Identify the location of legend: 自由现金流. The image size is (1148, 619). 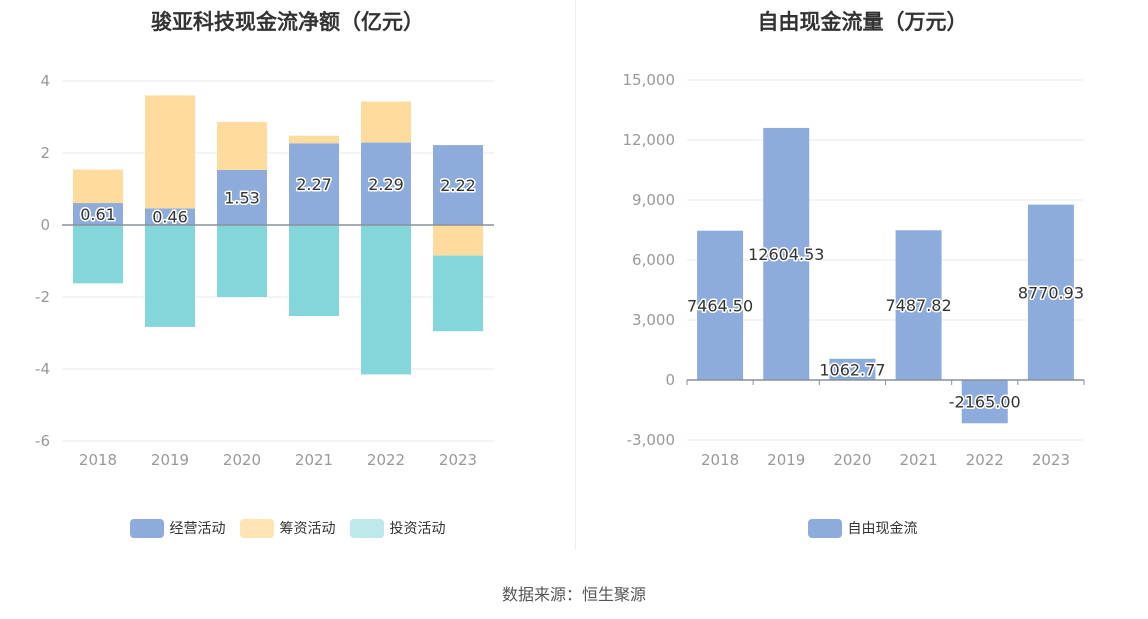
(862, 528).